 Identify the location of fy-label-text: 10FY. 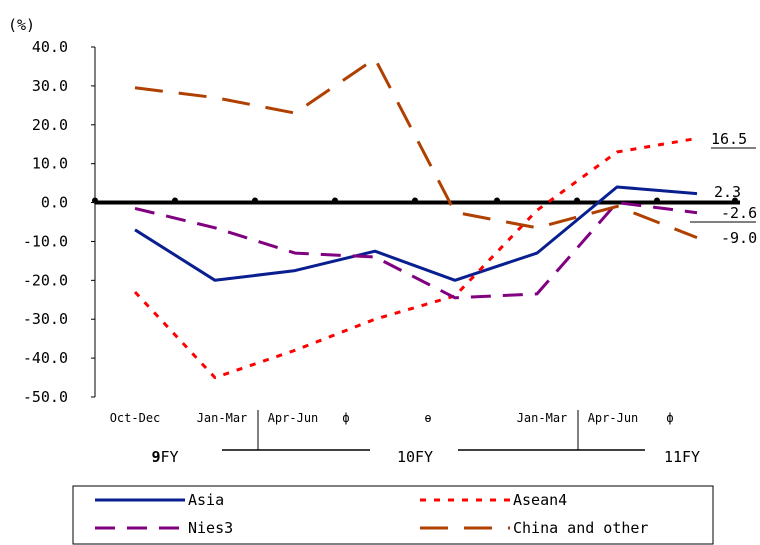
(415, 457).